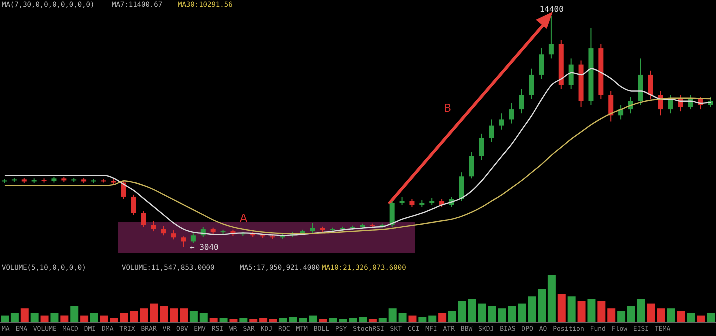 The width and height of the screenshot is (716, 336). I want to click on annotation: A, so click(244, 218).